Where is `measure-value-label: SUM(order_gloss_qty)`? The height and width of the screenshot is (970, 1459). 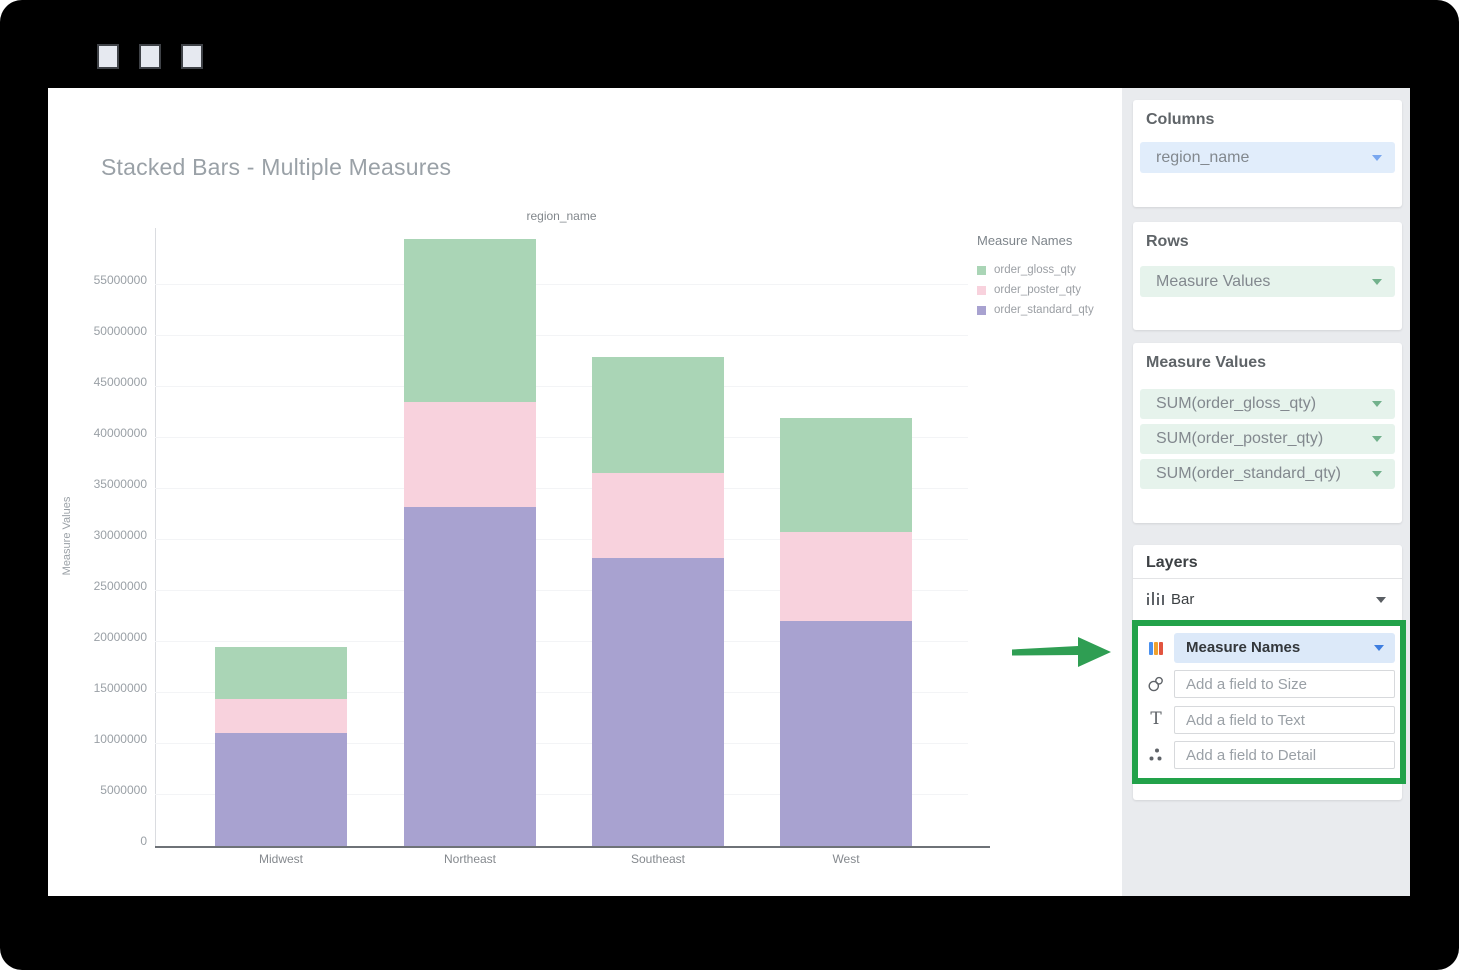 measure-value-label: SUM(order_gloss_qty) is located at coordinates (1236, 403).